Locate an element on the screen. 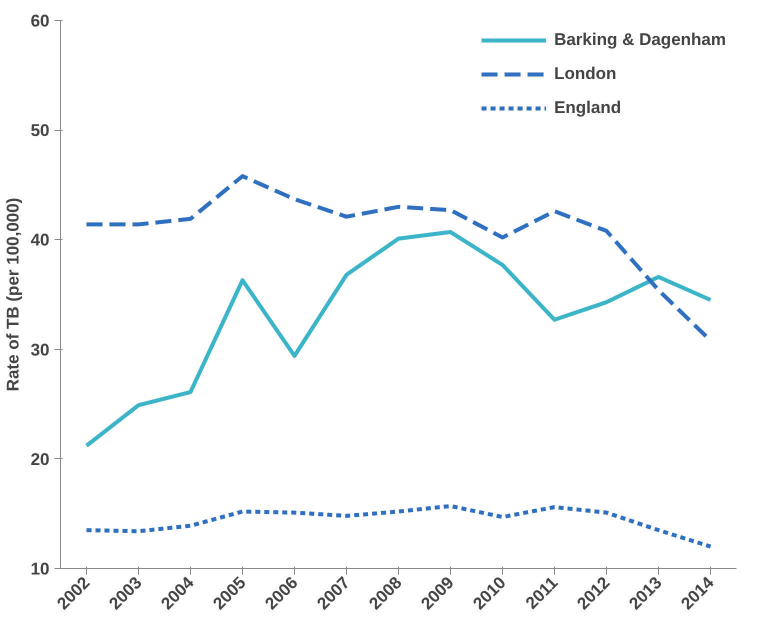 The width and height of the screenshot is (766, 617). y-tick-label: 60 is located at coordinates (40, 21).